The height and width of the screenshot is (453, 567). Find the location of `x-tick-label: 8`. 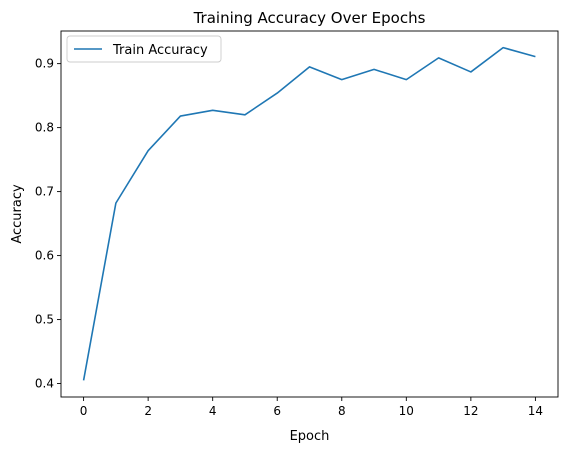

x-tick-label: 8 is located at coordinates (342, 411).